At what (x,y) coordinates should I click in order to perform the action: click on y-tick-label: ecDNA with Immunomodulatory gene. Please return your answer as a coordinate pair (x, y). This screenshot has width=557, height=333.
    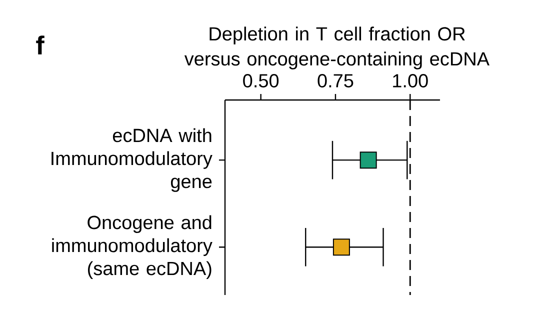
    Looking at the image, I should click on (132, 160).